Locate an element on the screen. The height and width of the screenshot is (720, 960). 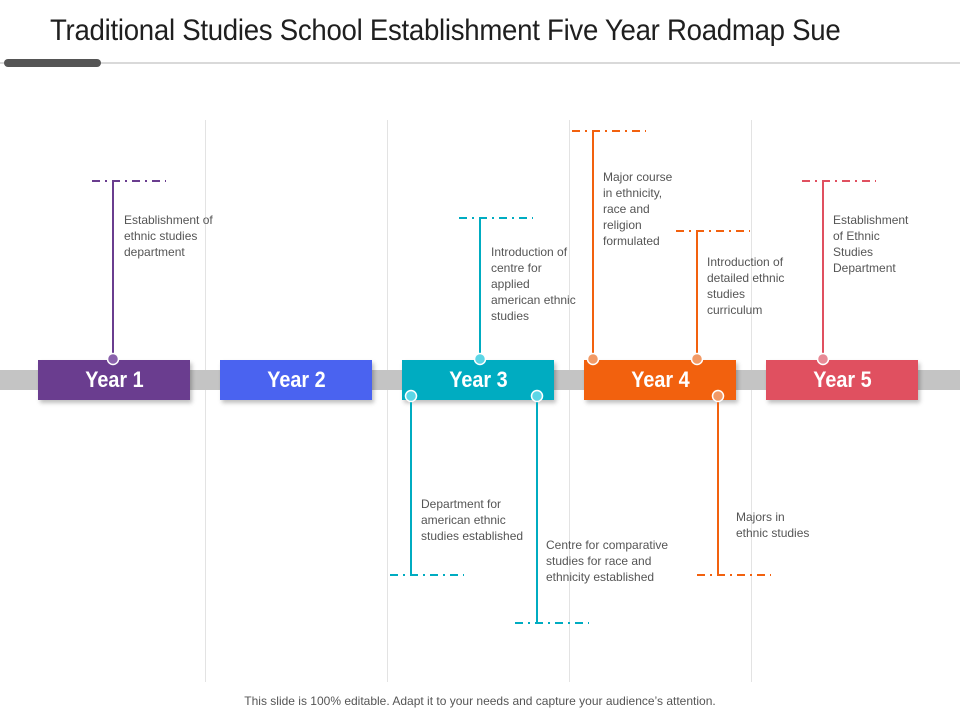
year-2-label: Year 2 is located at coordinates (296, 379).